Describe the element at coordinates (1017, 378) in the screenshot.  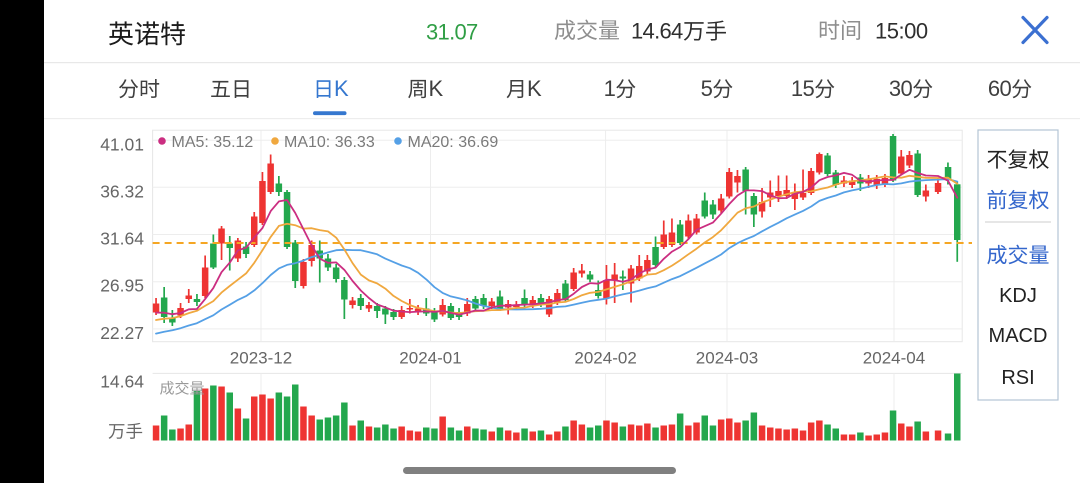
I see `svg-text: RSI` at that location.